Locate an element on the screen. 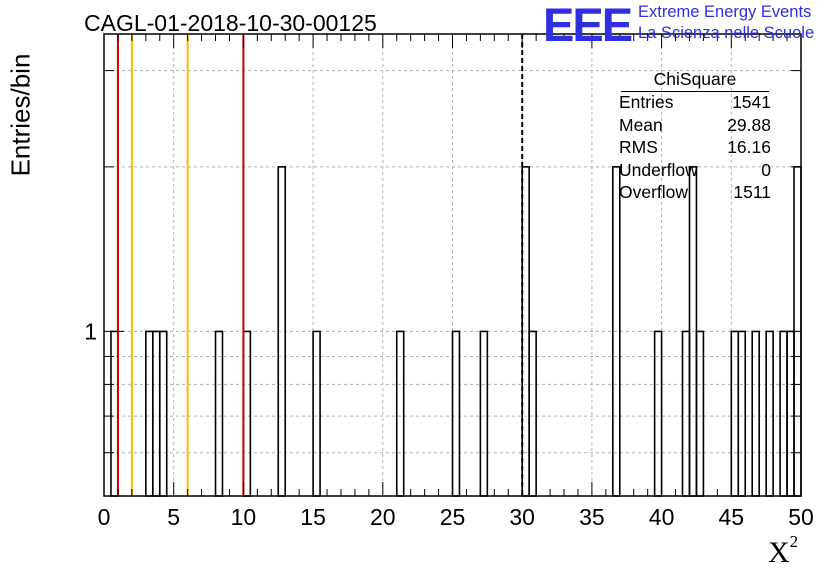 The width and height of the screenshot is (836, 572). stats-row-mean: Mean 29.88 is located at coordinates (695, 126).